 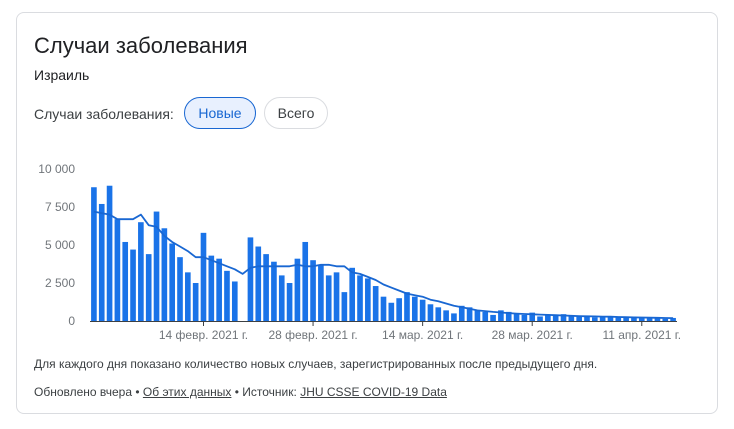 What do you see at coordinates (141, 45) in the screenshot?
I see `card-title: Случаи заболевания` at bounding box center [141, 45].